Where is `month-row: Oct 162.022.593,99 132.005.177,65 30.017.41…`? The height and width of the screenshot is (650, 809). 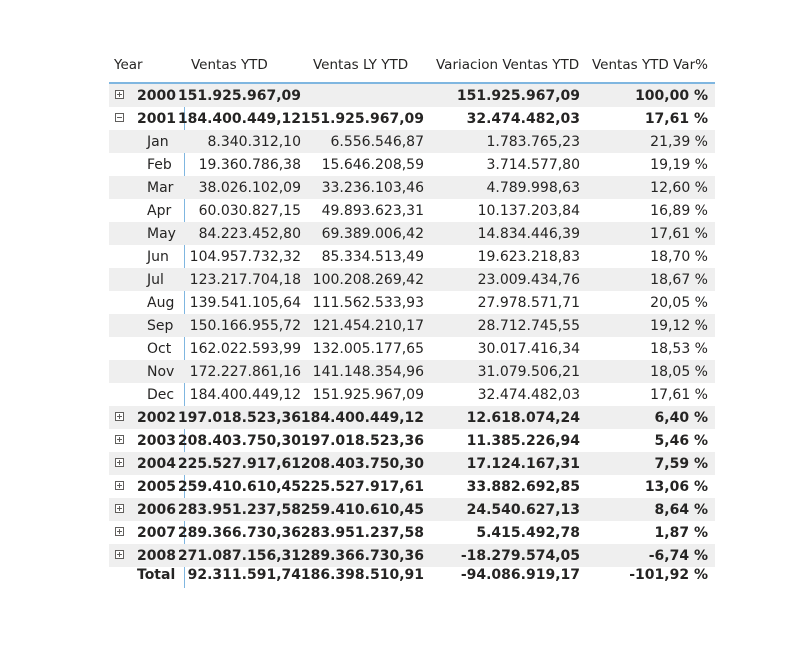
month-row: Oct 162.022.593,99 132.005.177,65 30.017.41… is located at coordinates (412, 348).